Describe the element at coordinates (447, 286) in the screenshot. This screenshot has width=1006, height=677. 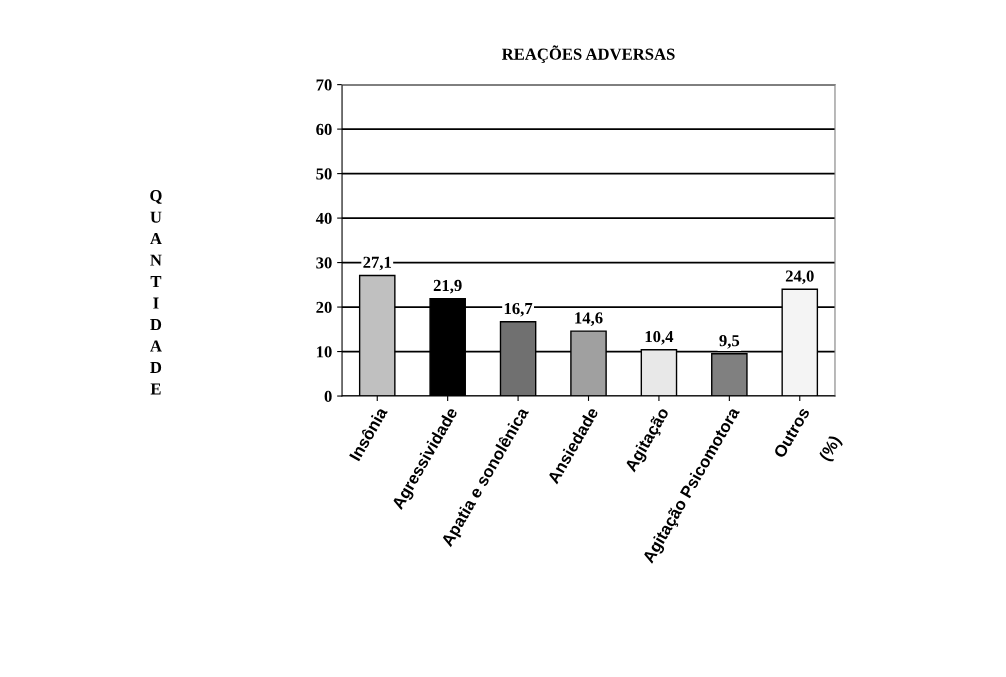
I see `data-label: 21,9` at that location.